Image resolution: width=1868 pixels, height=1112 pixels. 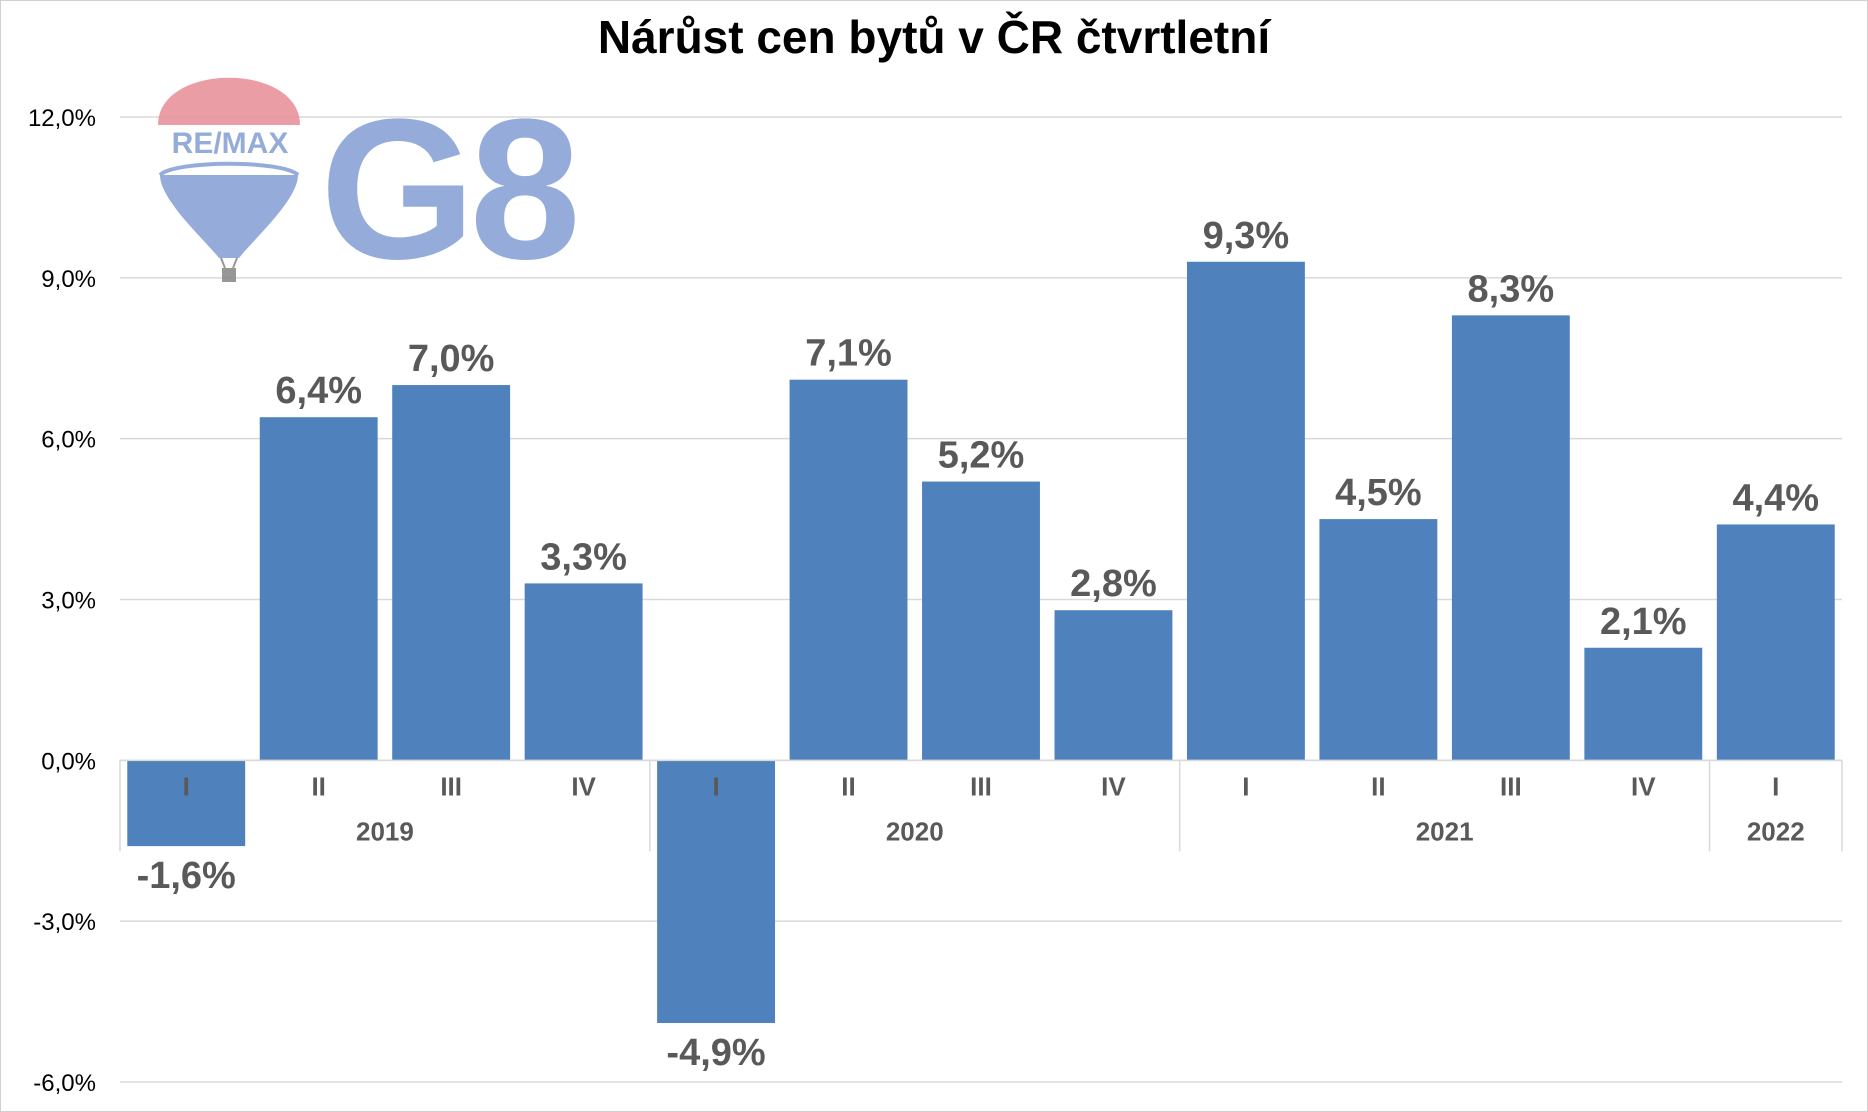 I want to click on y-tick-label: 6,0%, so click(x=68, y=440).